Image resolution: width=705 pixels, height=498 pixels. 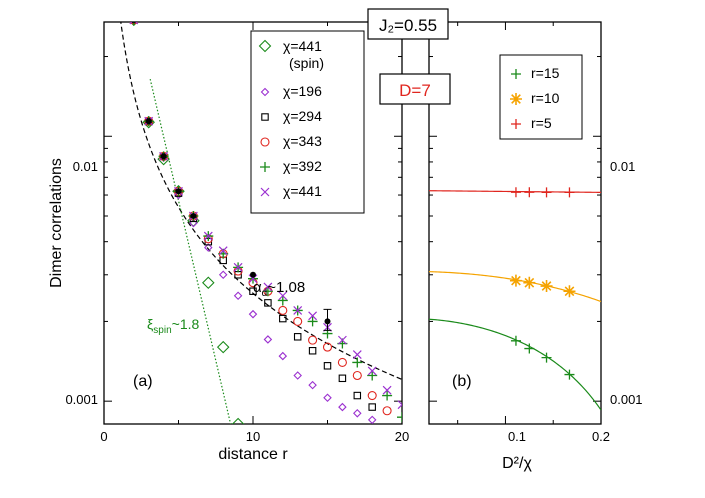 What do you see at coordinates (302, 191) in the screenshot?
I see `legend-label-chi441: χ=441` at bounding box center [302, 191].